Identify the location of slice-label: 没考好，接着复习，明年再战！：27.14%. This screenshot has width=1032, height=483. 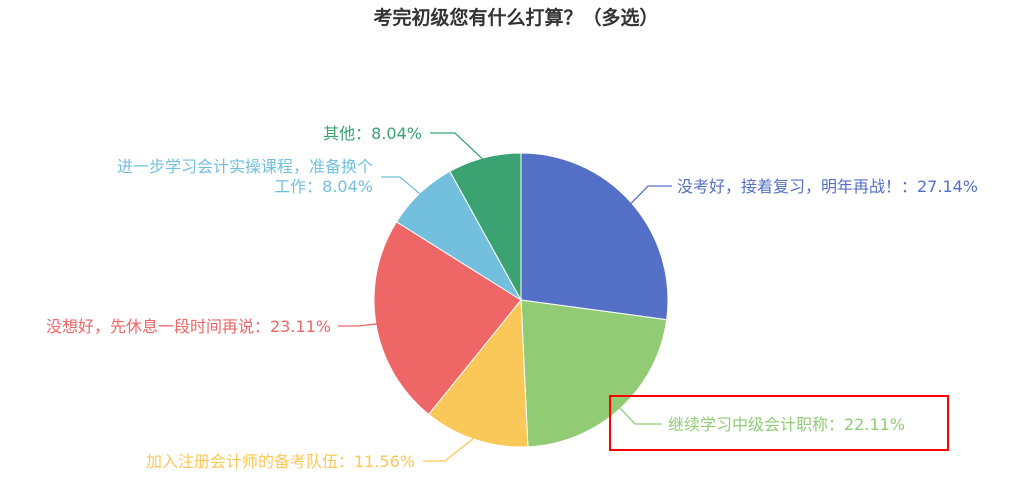
(827, 186).